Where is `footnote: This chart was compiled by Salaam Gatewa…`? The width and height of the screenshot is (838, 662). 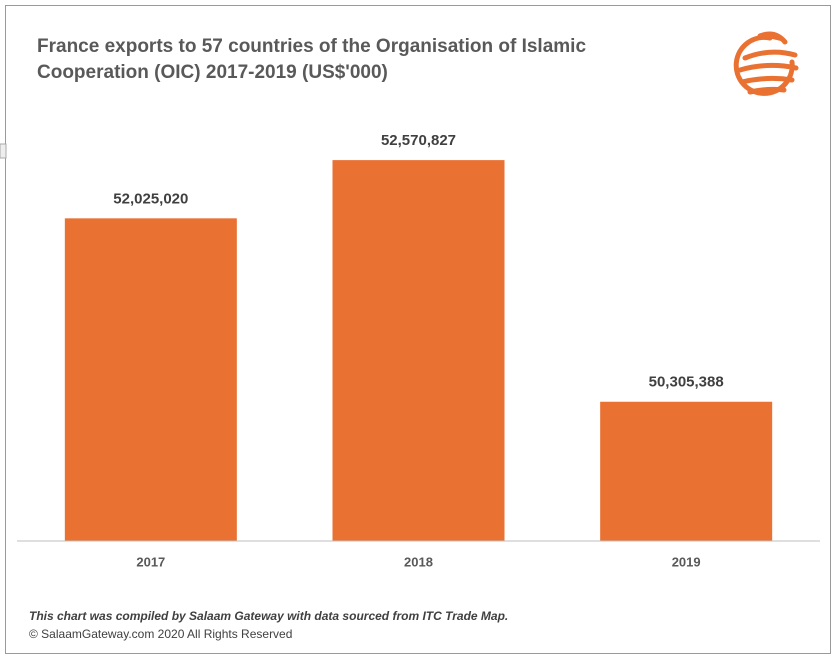 footnote: This chart was compiled by Salaam Gatewa… is located at coordinates (269, 616).